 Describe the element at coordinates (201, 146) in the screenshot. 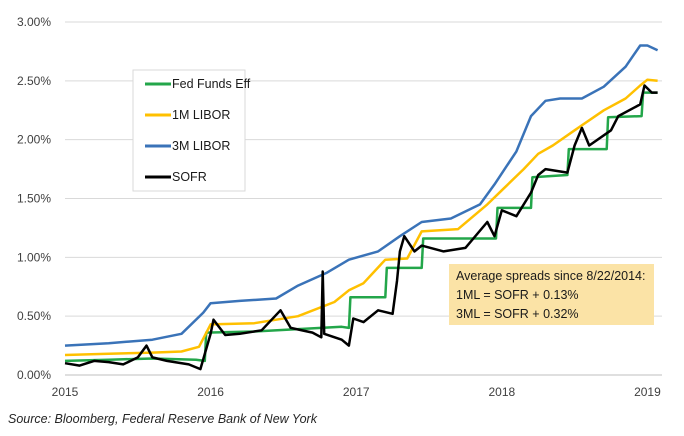

I see `legend-label-3m-libor: 3M LIBOR` at that location.